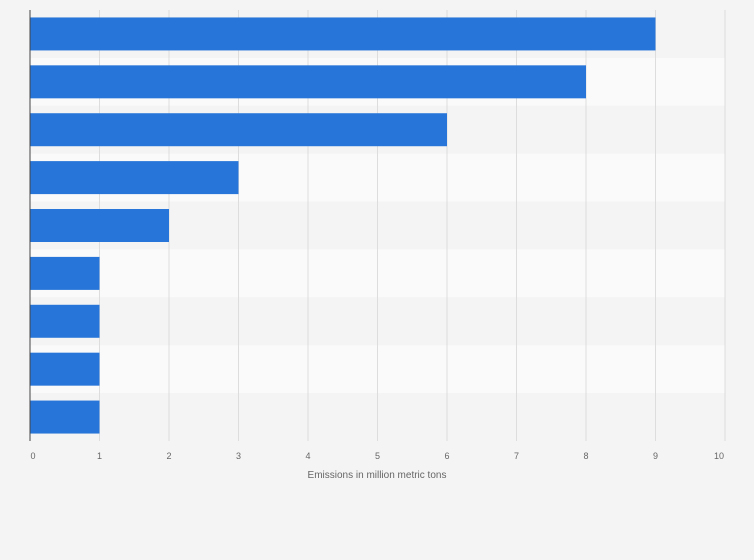 The height and width of the screenshot is (560, 754). I want to click on x-tick-label: 2, so click(168, 456).